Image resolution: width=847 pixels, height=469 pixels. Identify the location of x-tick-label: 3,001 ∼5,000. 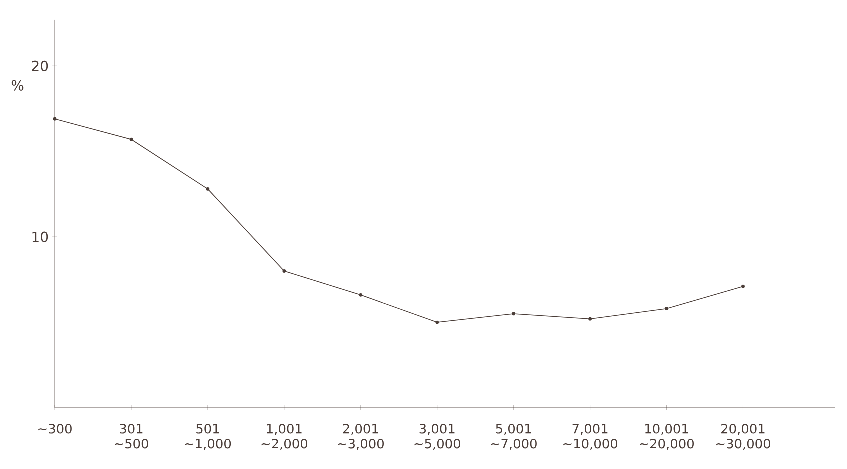
(437, 437).